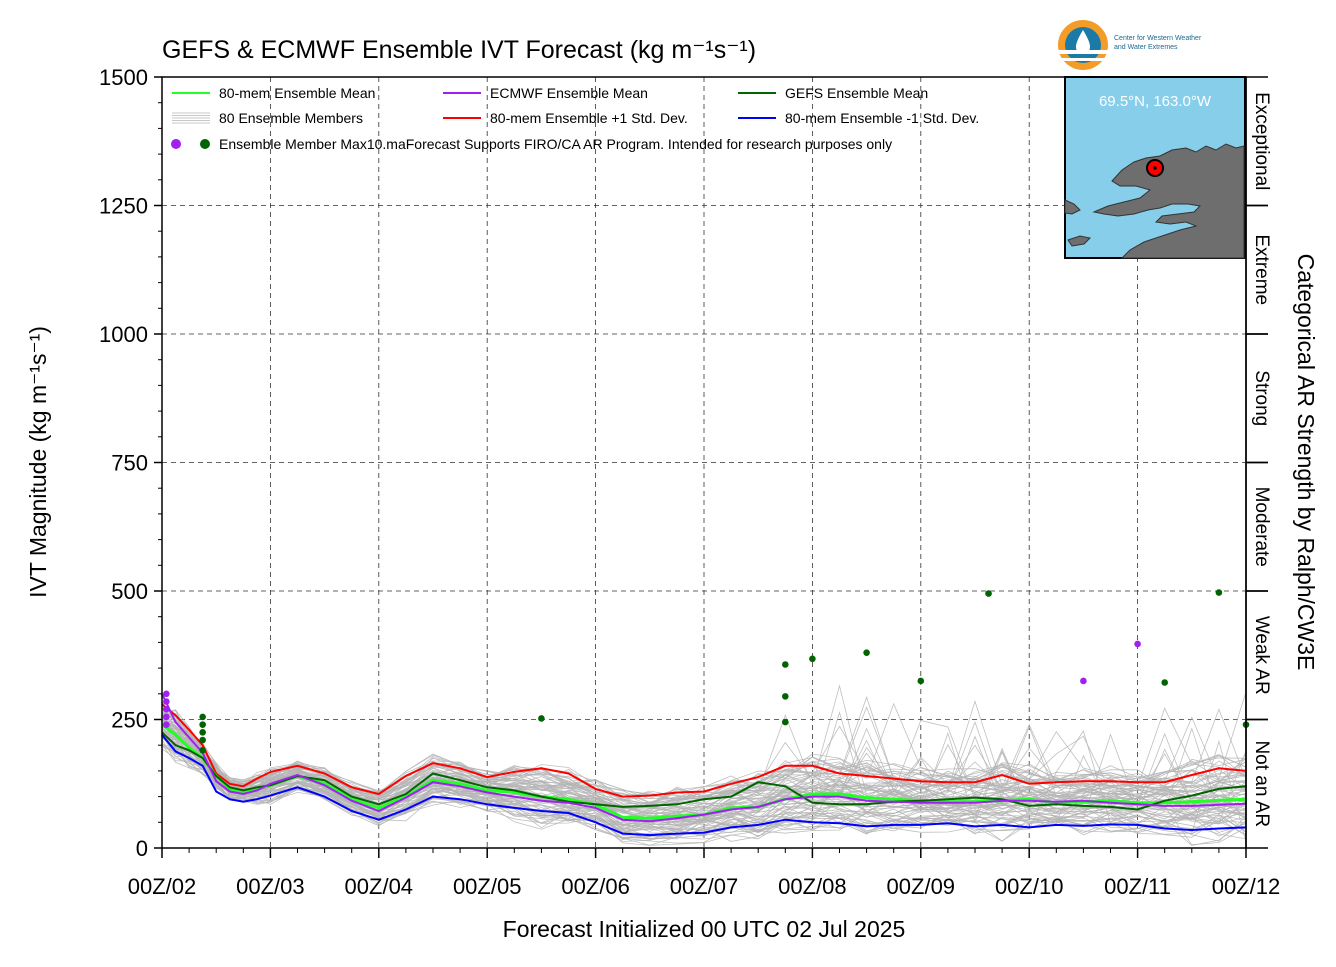  Describe the element at coordinates (291, 118) in the screenshot. I see `legend-label: 80 Ensemble Members` at that location.